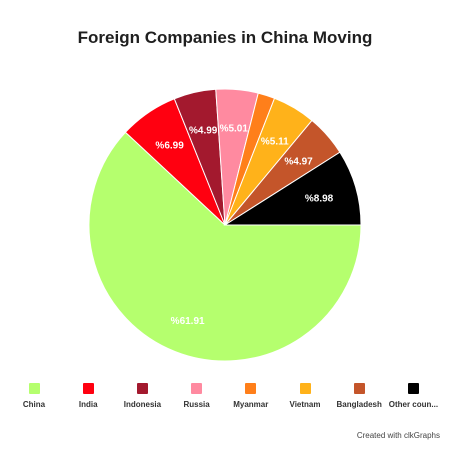 The image size is (450, 450). Describe the element at coordinates (359, 404) in the screenshot. I see `legend-label: Bangladesh` at that location.